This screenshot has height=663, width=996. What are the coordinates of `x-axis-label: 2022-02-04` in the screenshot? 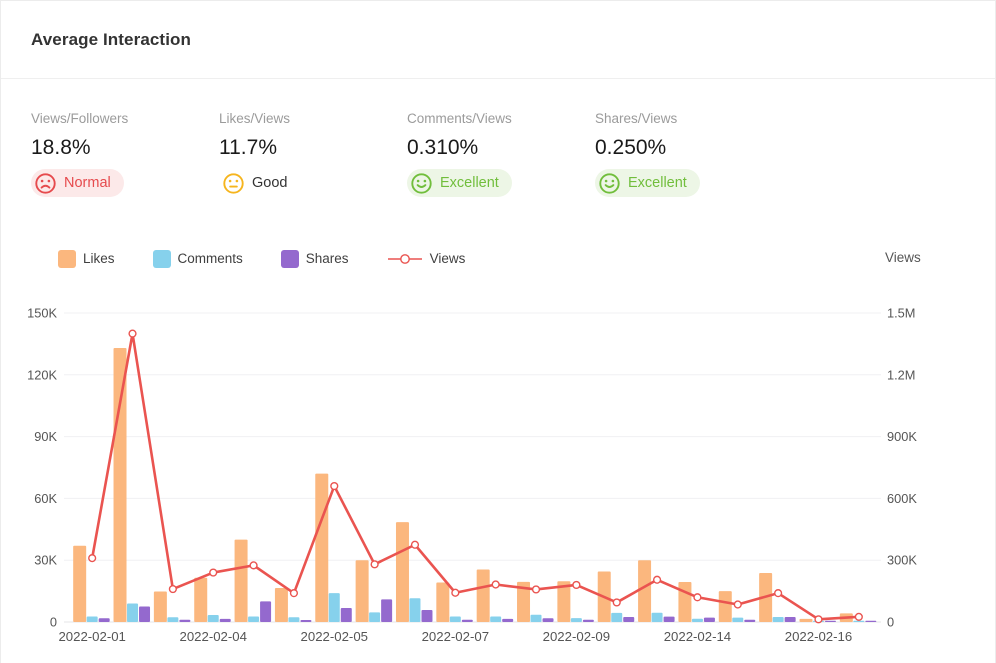 It's located at (212, 636).